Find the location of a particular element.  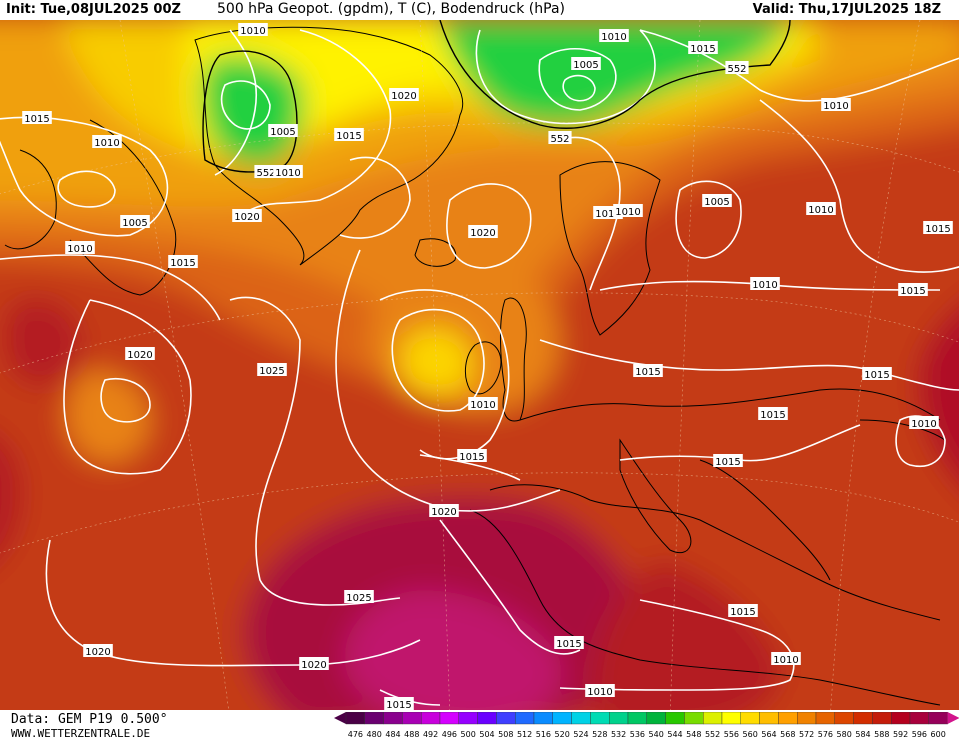

colorbar-tick-label: 596 is located at coordinates (919, 734).